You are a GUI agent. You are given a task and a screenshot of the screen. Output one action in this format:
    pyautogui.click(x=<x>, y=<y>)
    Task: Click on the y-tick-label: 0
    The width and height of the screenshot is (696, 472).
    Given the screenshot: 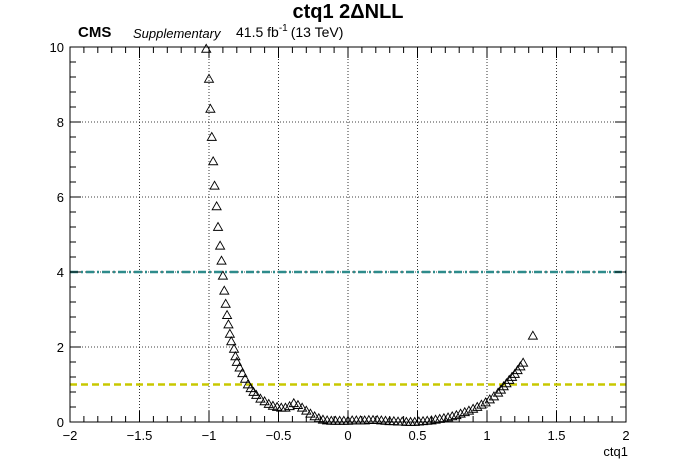 What is the action you would take?
    pyautogui.click(x=60, y=422)
    